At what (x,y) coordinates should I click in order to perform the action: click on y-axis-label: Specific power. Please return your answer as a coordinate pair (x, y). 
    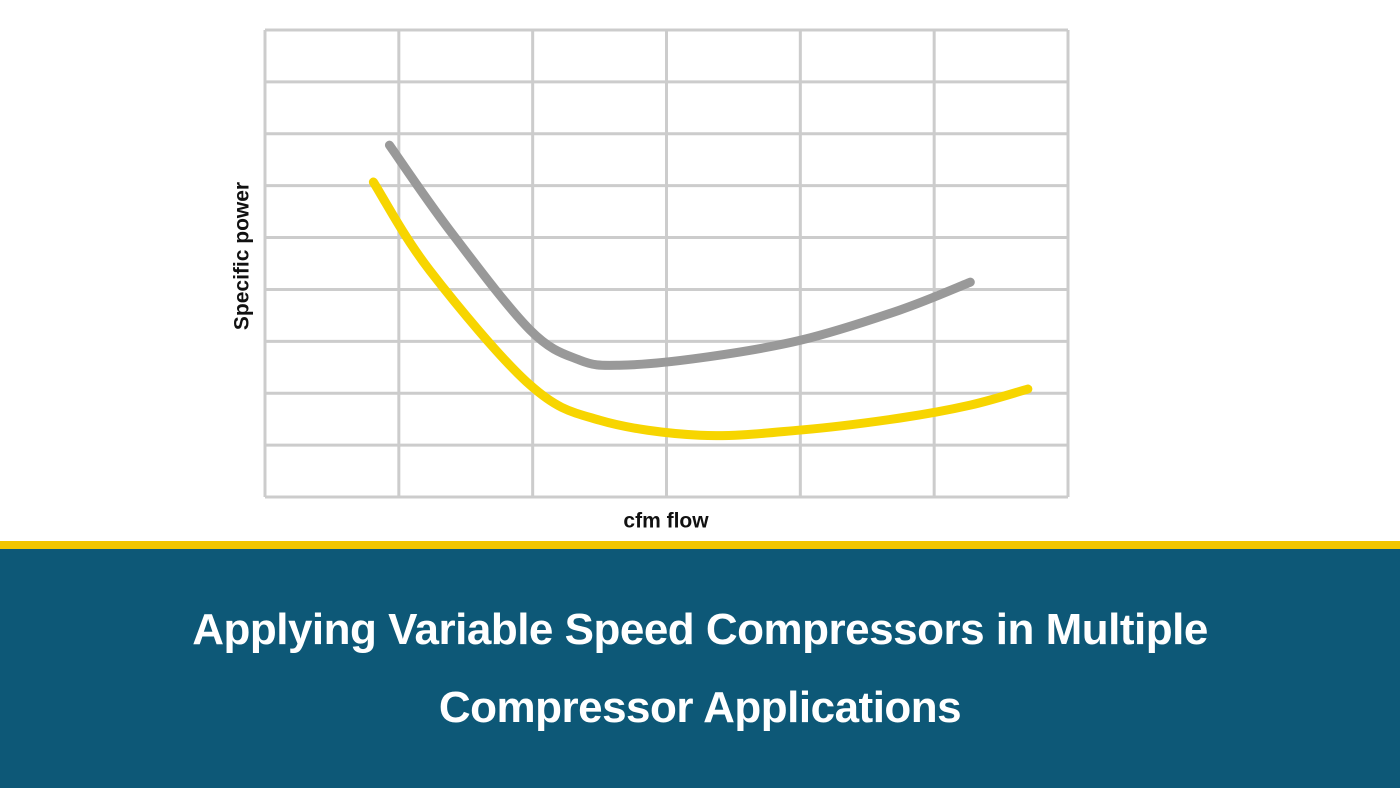
    Looking at the image, I should click on (242, 256).